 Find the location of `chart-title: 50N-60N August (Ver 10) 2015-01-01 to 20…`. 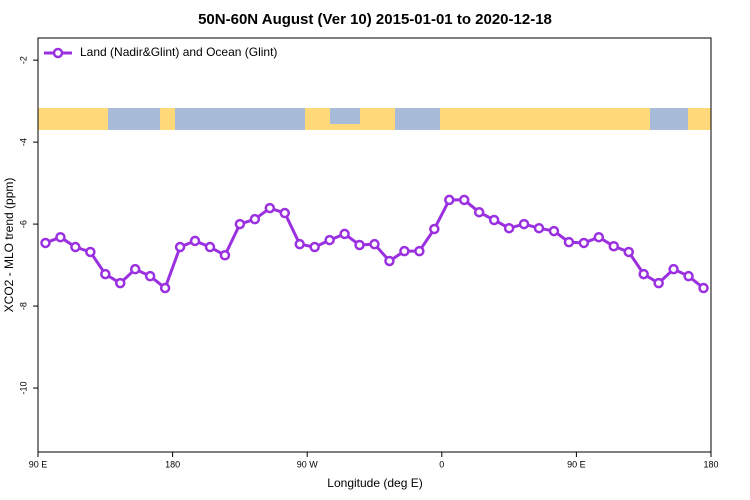

chart-title: 50N-60N August (Ver 10) 2015-01-01 to 20… is located at coordinates (375, 19).